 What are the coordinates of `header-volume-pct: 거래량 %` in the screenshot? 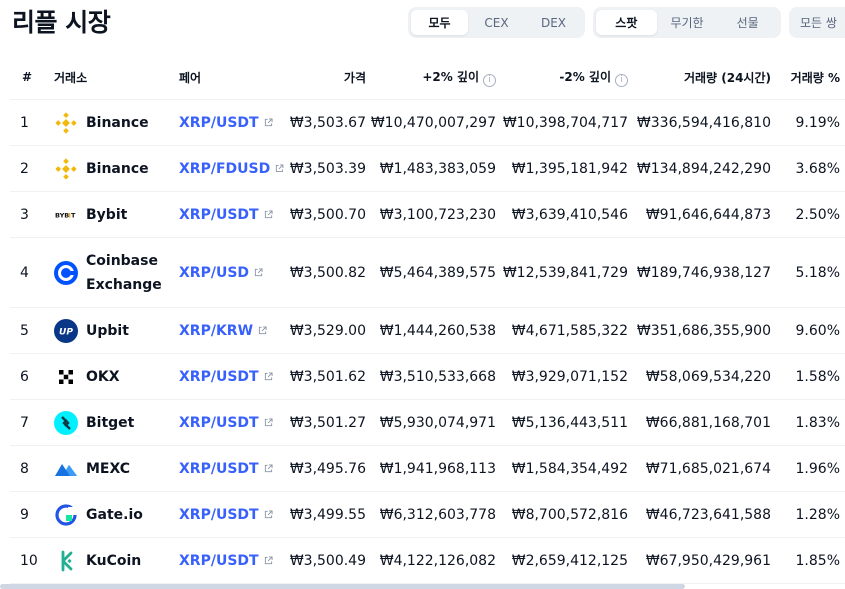 It's located at (815, 77).